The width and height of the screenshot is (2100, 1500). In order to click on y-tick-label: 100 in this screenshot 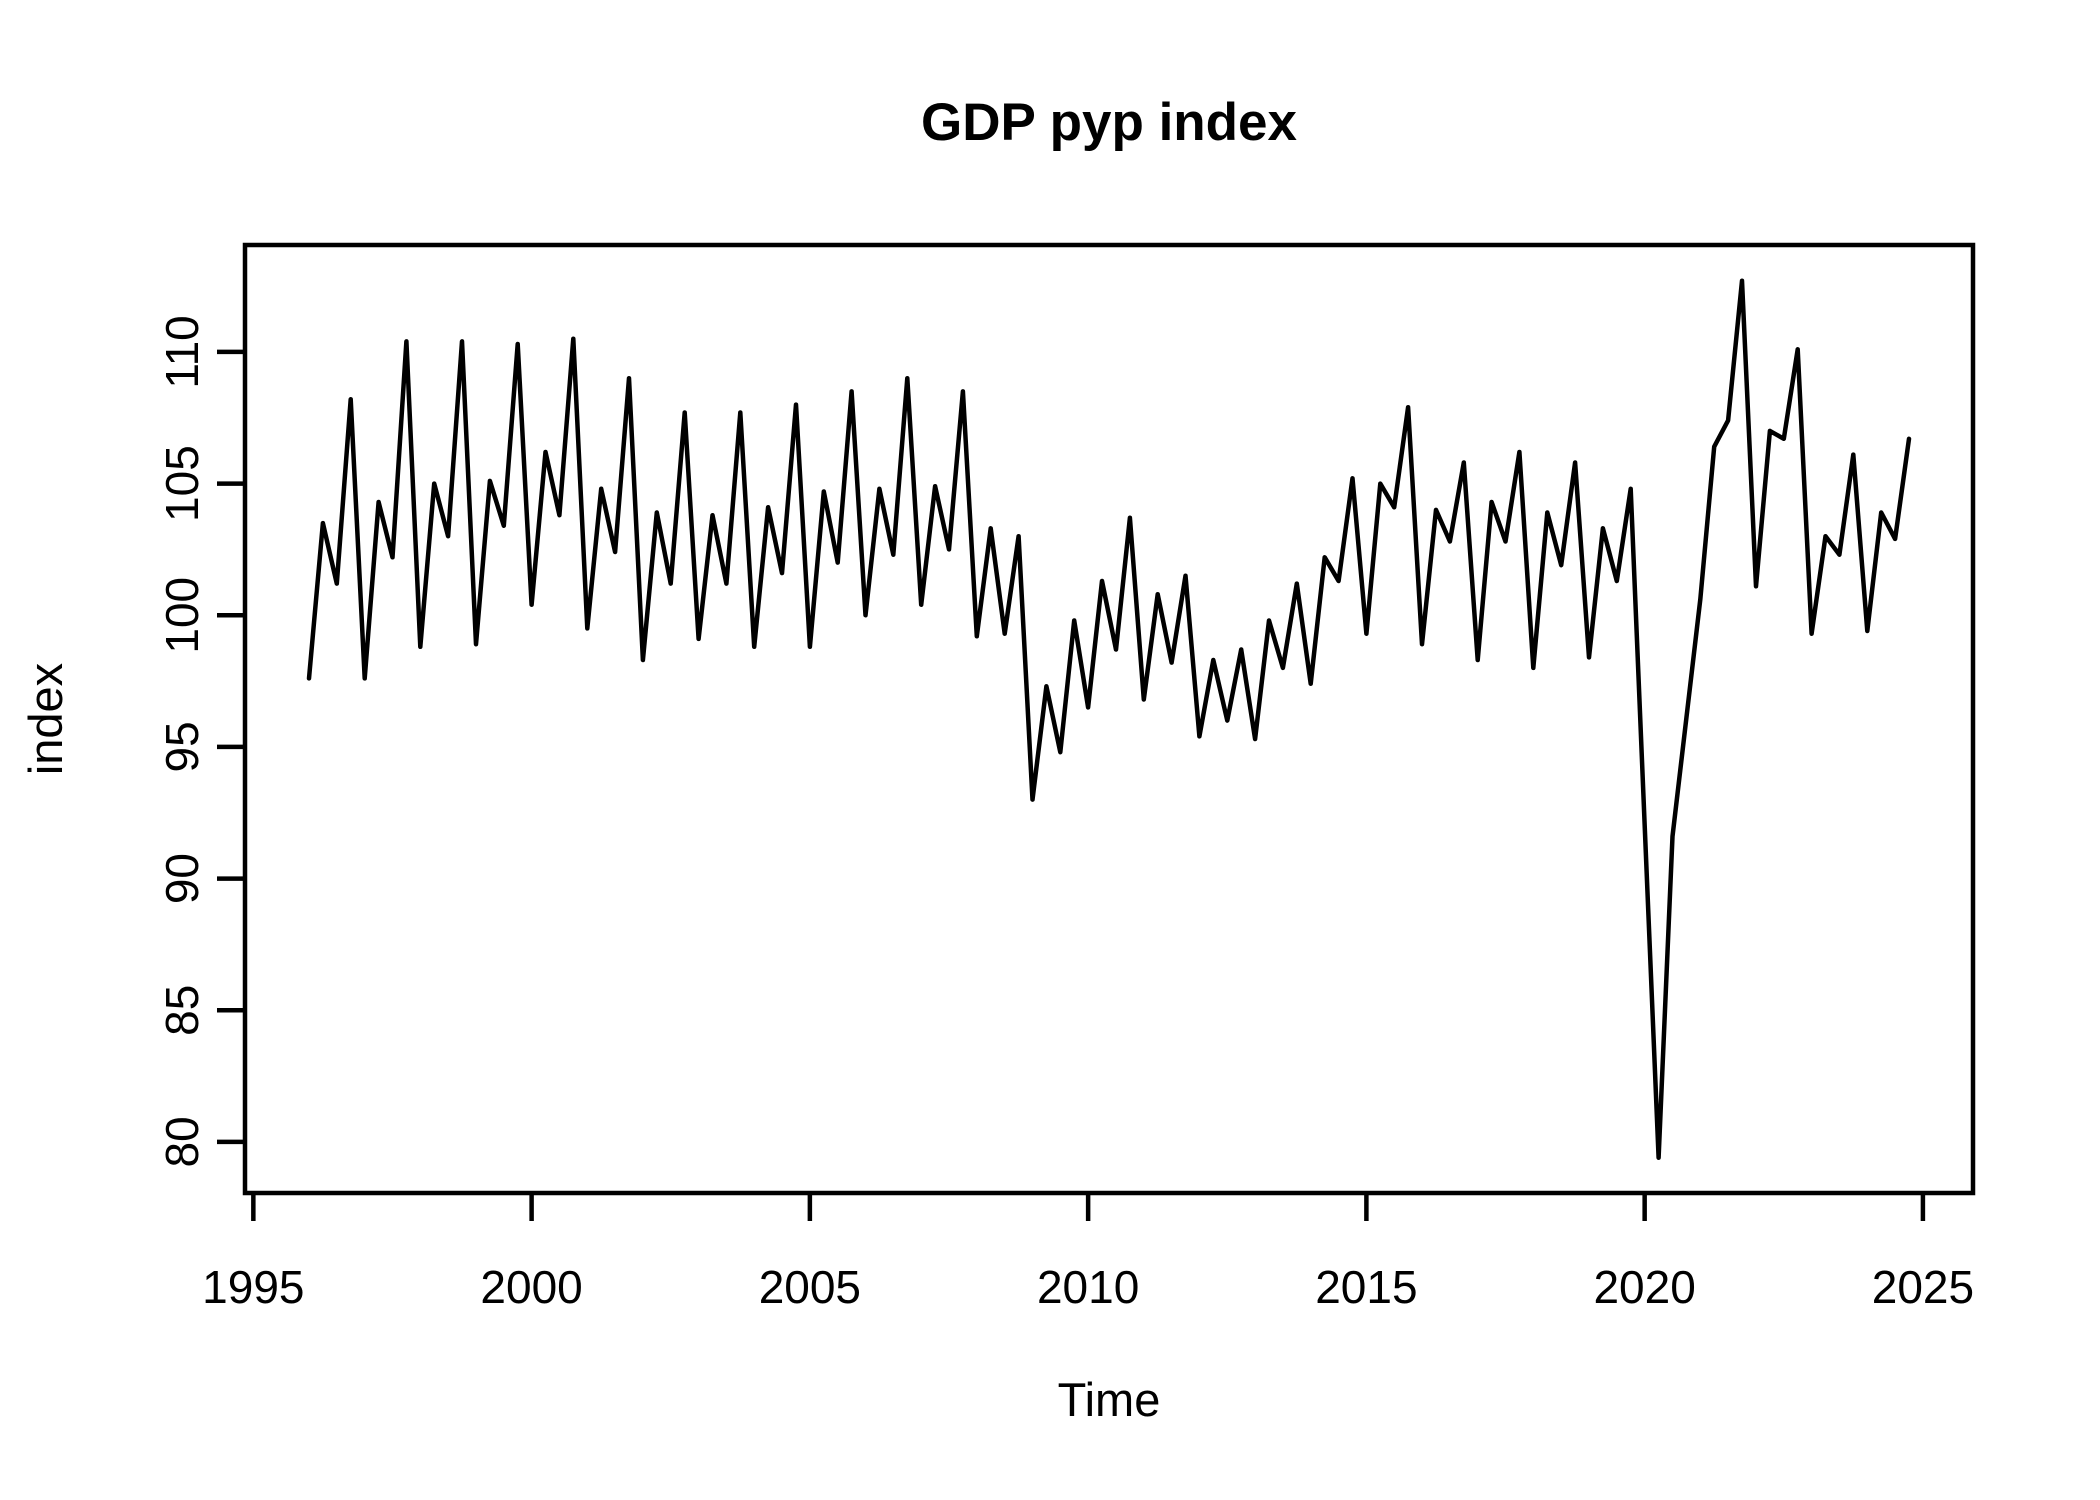, I will do `click(182, 615)`.